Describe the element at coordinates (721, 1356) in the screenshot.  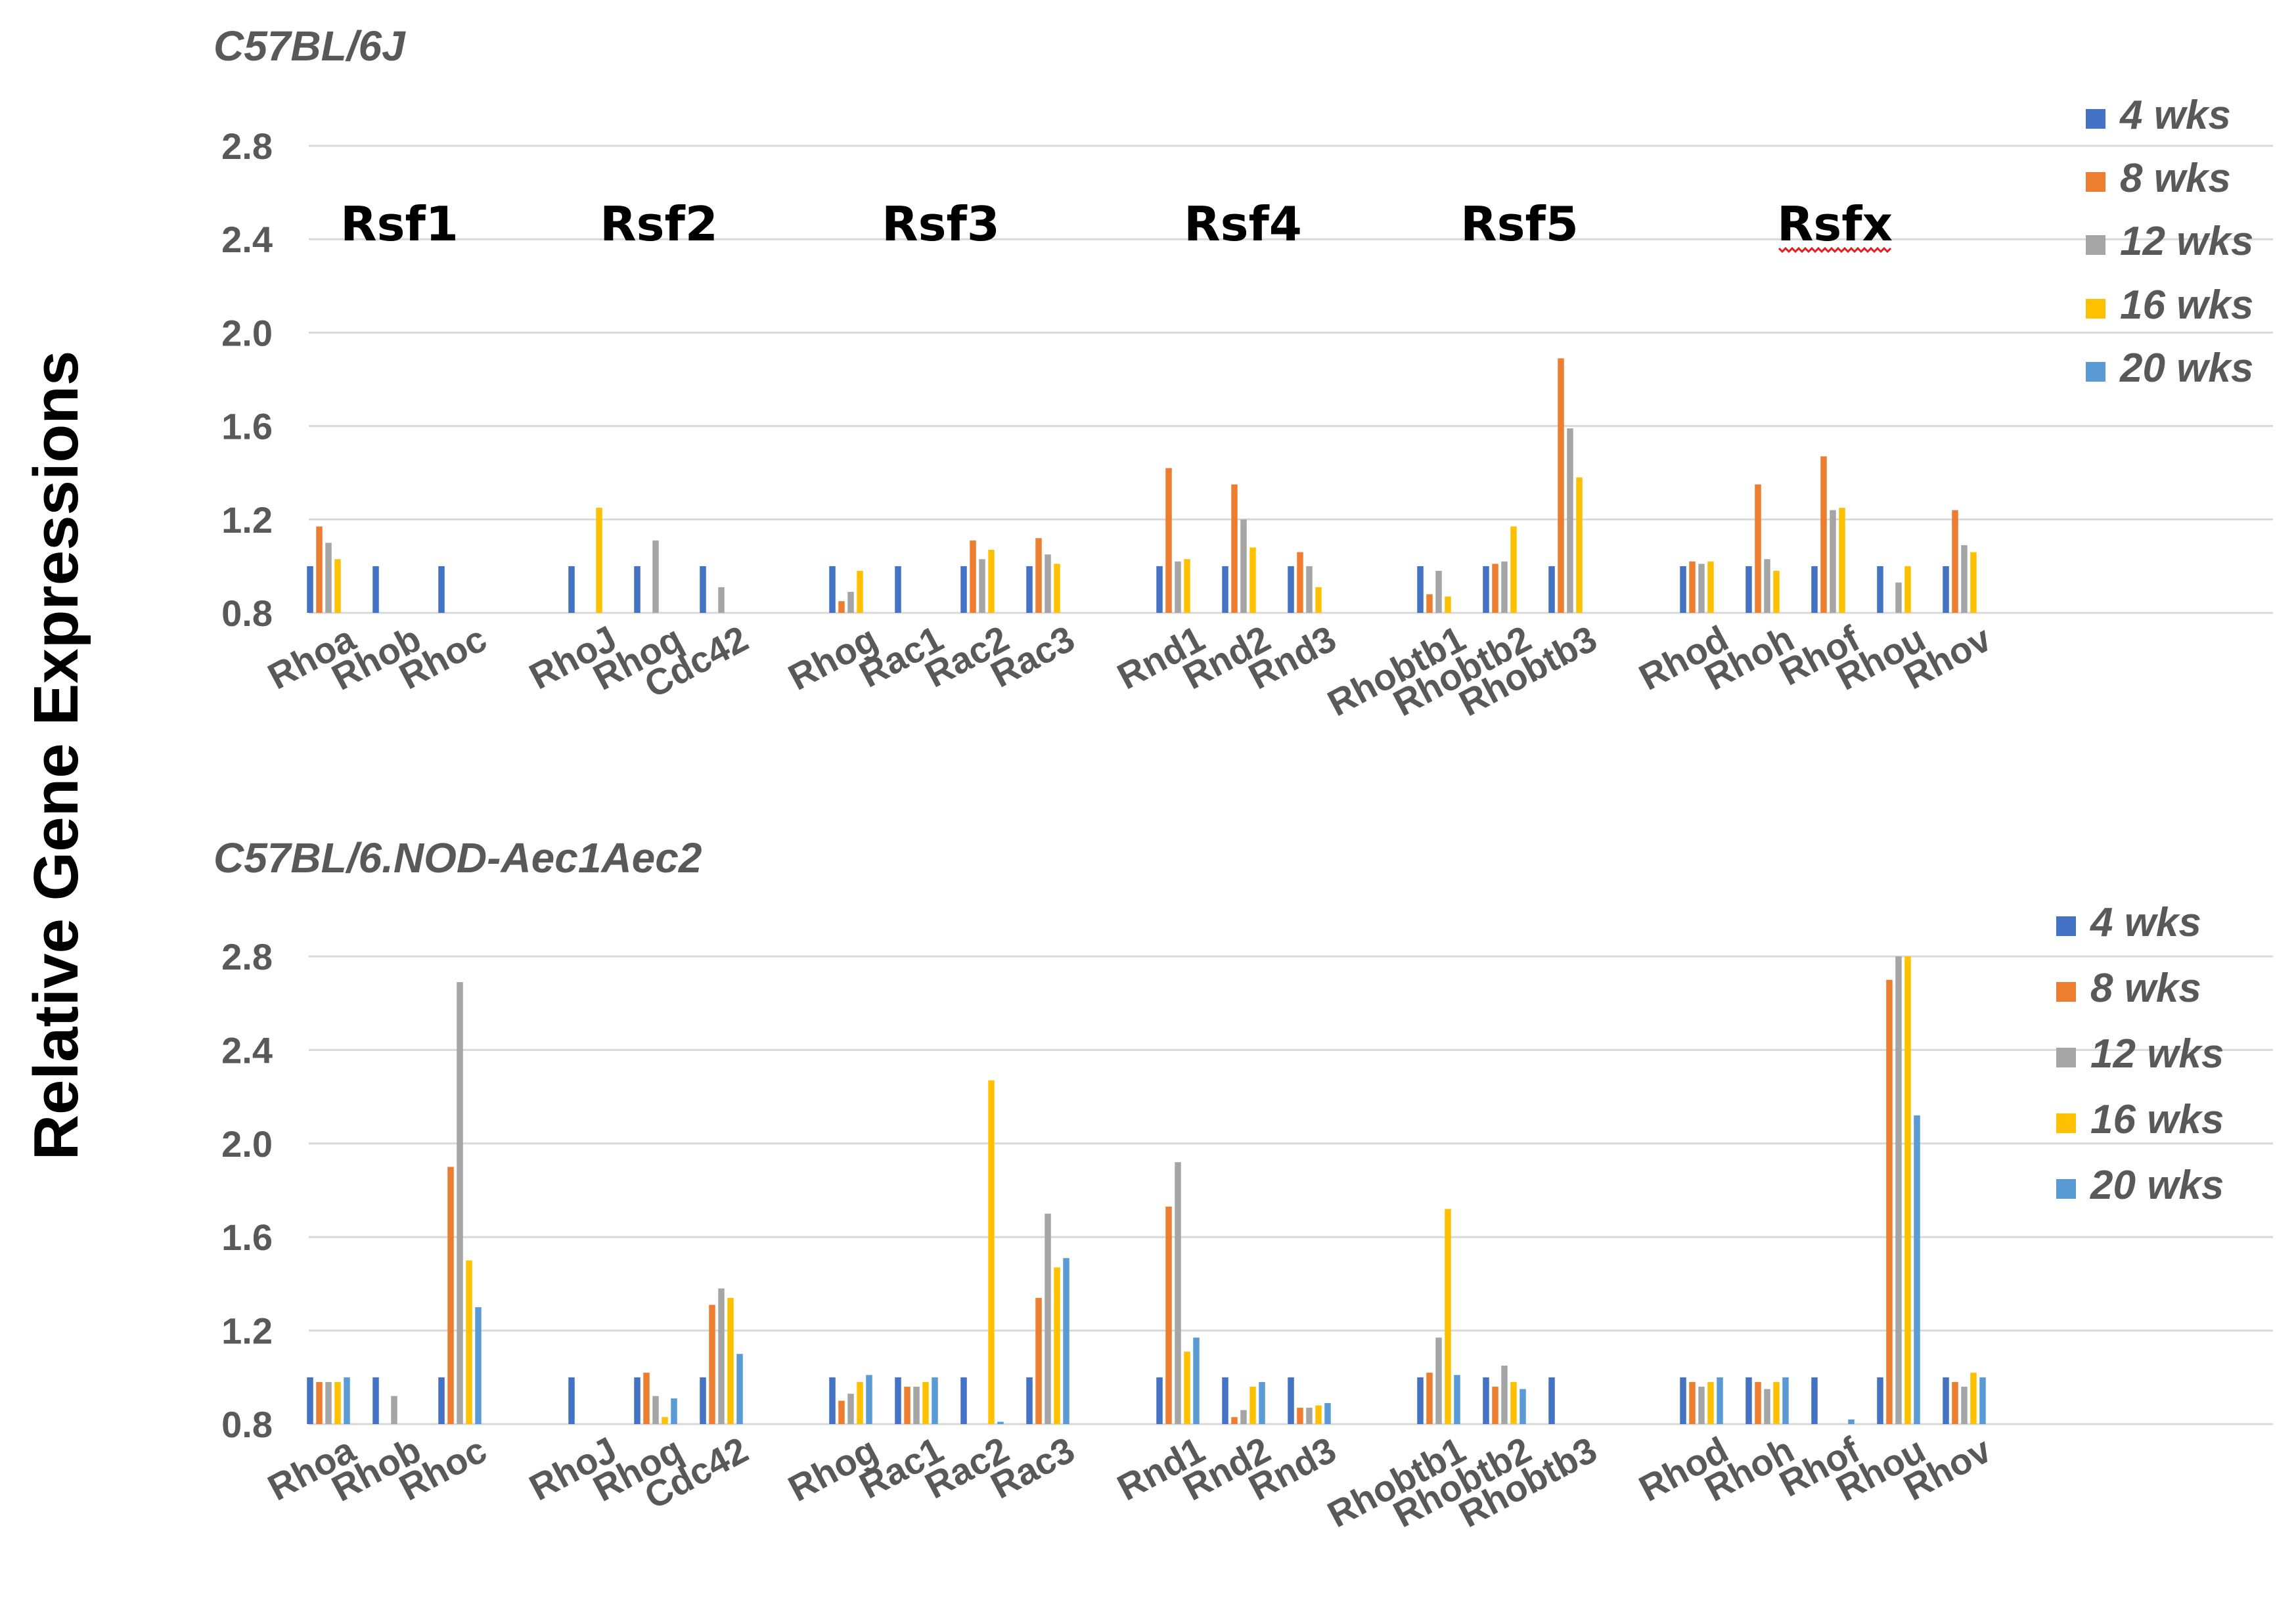
I see `bar-cdc42-12-wks` at that location.